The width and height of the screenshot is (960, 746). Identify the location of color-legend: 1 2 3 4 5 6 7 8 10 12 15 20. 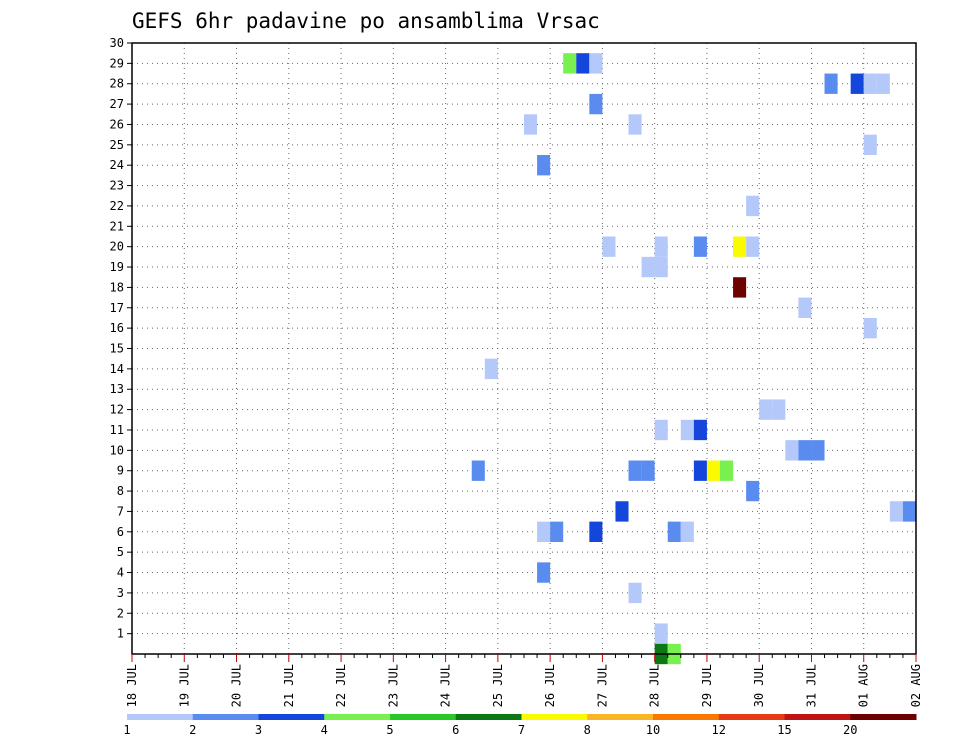
(520, 725).